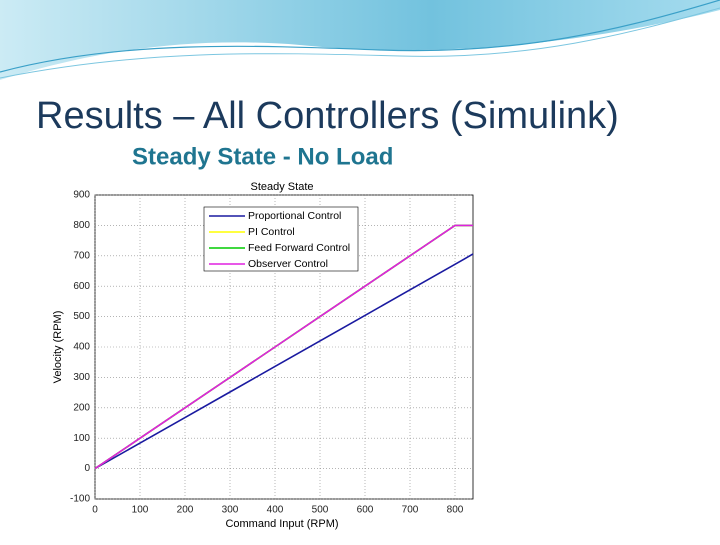 The width and height of the screenshot is (720, 545). Describe the element at coordinates (95, 510) in the screenshot. I see `x-tick-label: 0` at that location.